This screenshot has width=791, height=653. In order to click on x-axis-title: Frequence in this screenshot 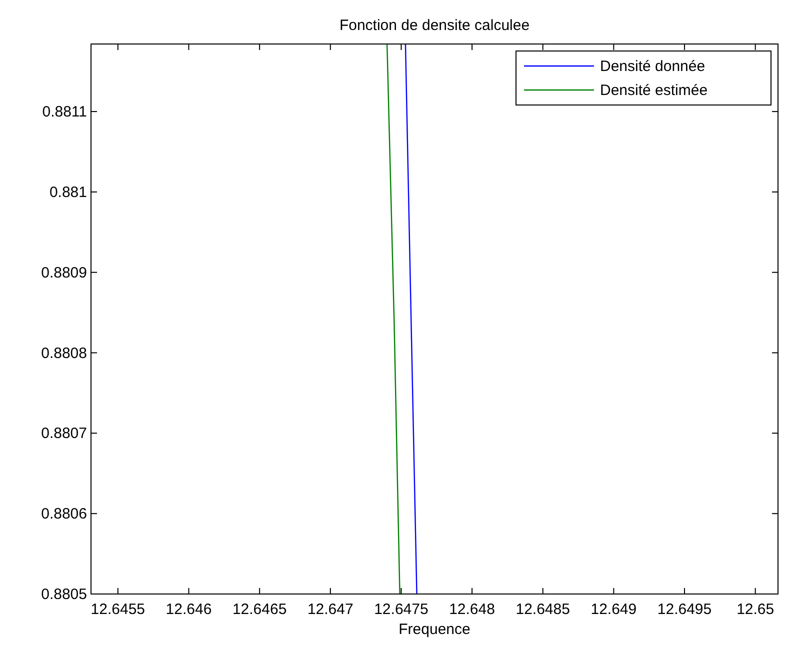, I will do `click(434, 629)`.